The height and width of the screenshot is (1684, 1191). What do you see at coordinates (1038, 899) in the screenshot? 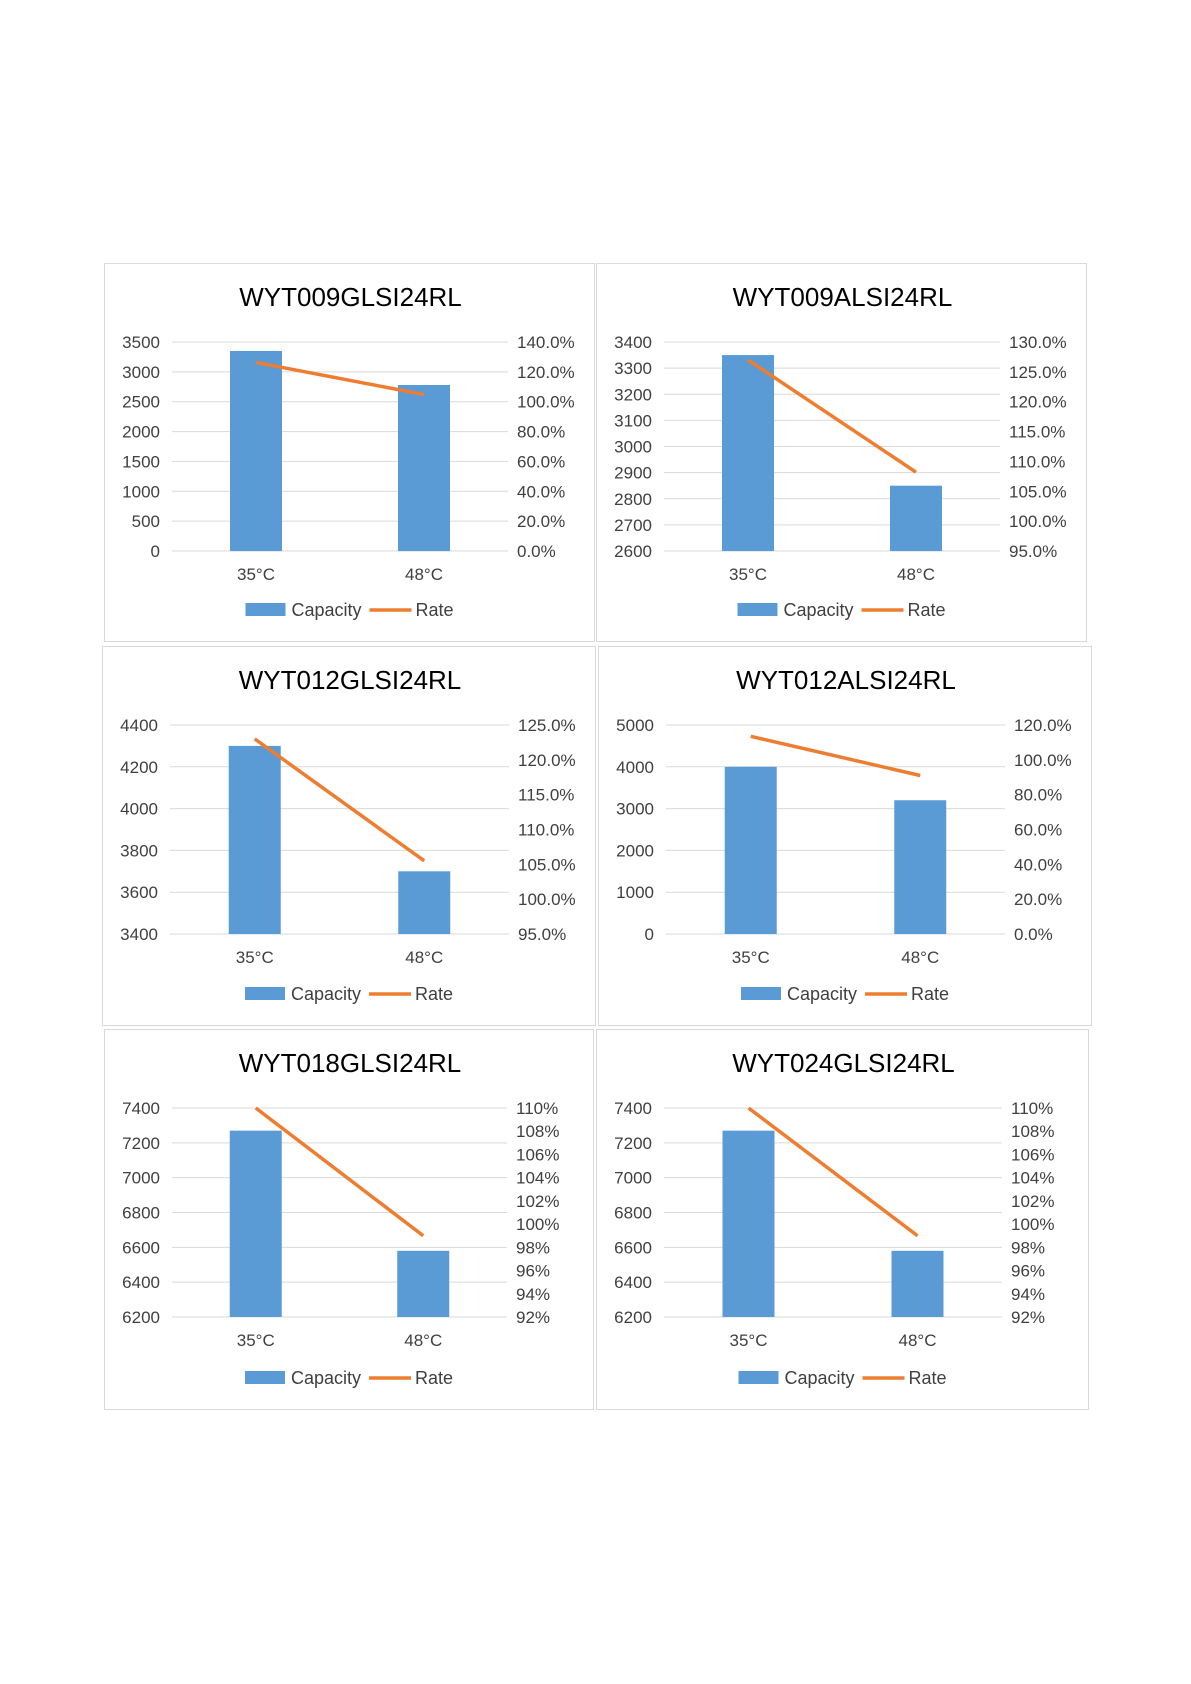
I see `y-right-tick-label: 20.0%` at bounding box center [1038, 899].